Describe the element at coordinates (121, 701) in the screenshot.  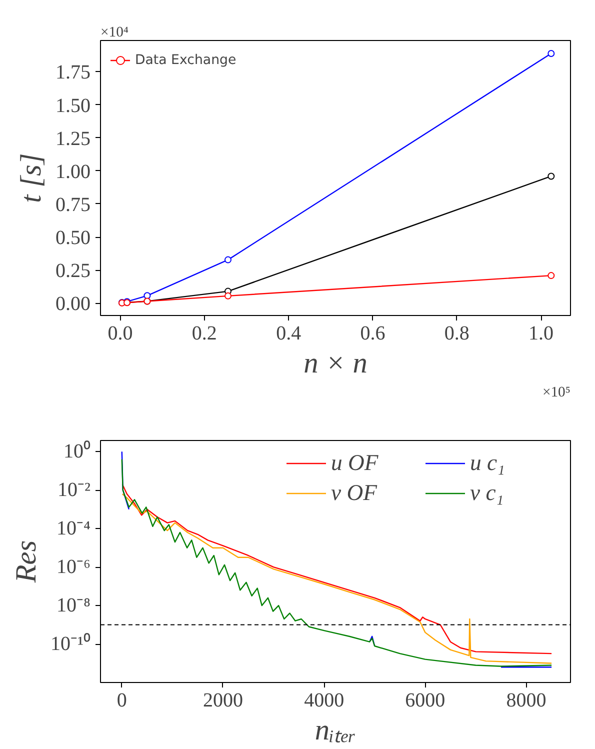
I see `x-tick-label: 0` at that location.